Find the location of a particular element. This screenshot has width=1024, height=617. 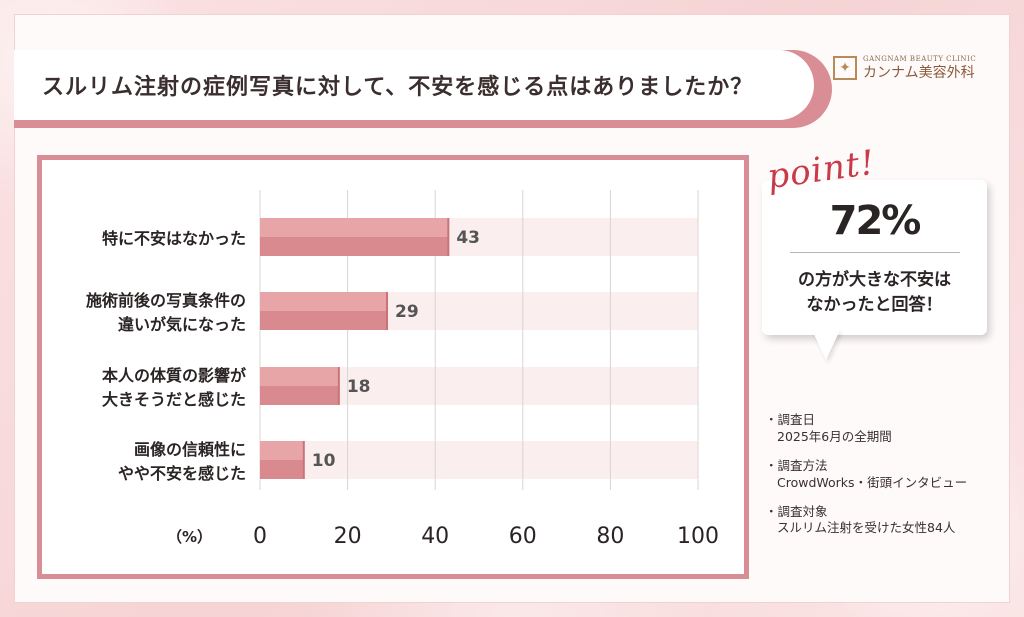

category-label: 違いが気になった is located at coordinates (182, 324).